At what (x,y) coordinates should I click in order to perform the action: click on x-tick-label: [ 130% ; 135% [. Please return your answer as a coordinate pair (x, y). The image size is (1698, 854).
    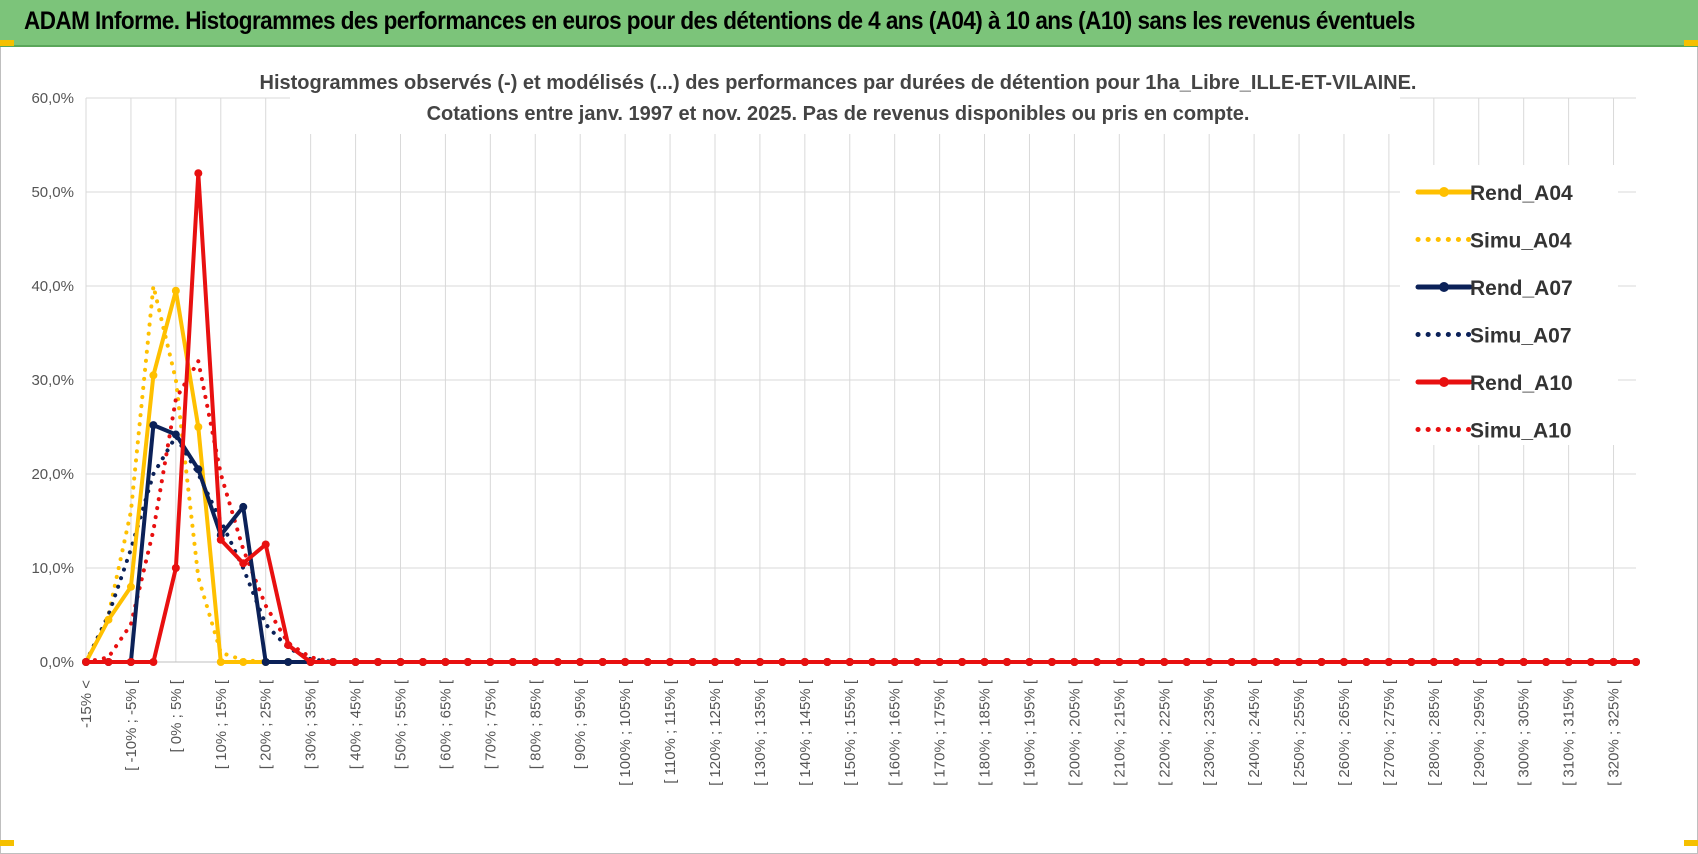
    Looking at the image, I should click on (760, 732).